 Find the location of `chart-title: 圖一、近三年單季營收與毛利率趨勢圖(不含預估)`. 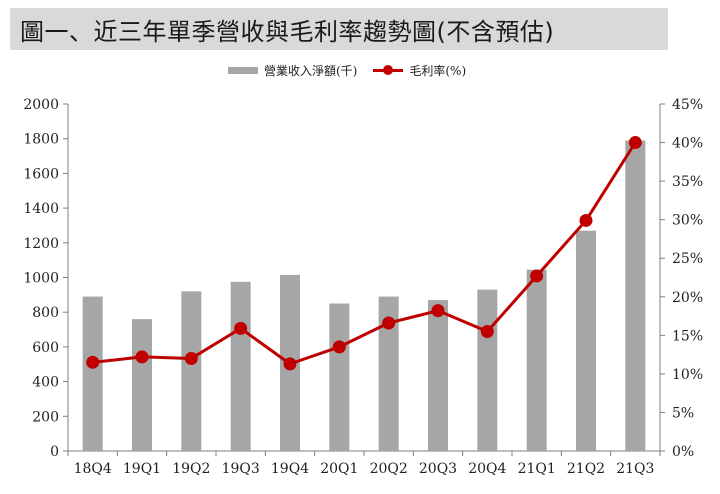

chart-title: 圖一、近三年單季營收與毛利率趨勢圖(不含預估) is located at coordinates (287, 31).